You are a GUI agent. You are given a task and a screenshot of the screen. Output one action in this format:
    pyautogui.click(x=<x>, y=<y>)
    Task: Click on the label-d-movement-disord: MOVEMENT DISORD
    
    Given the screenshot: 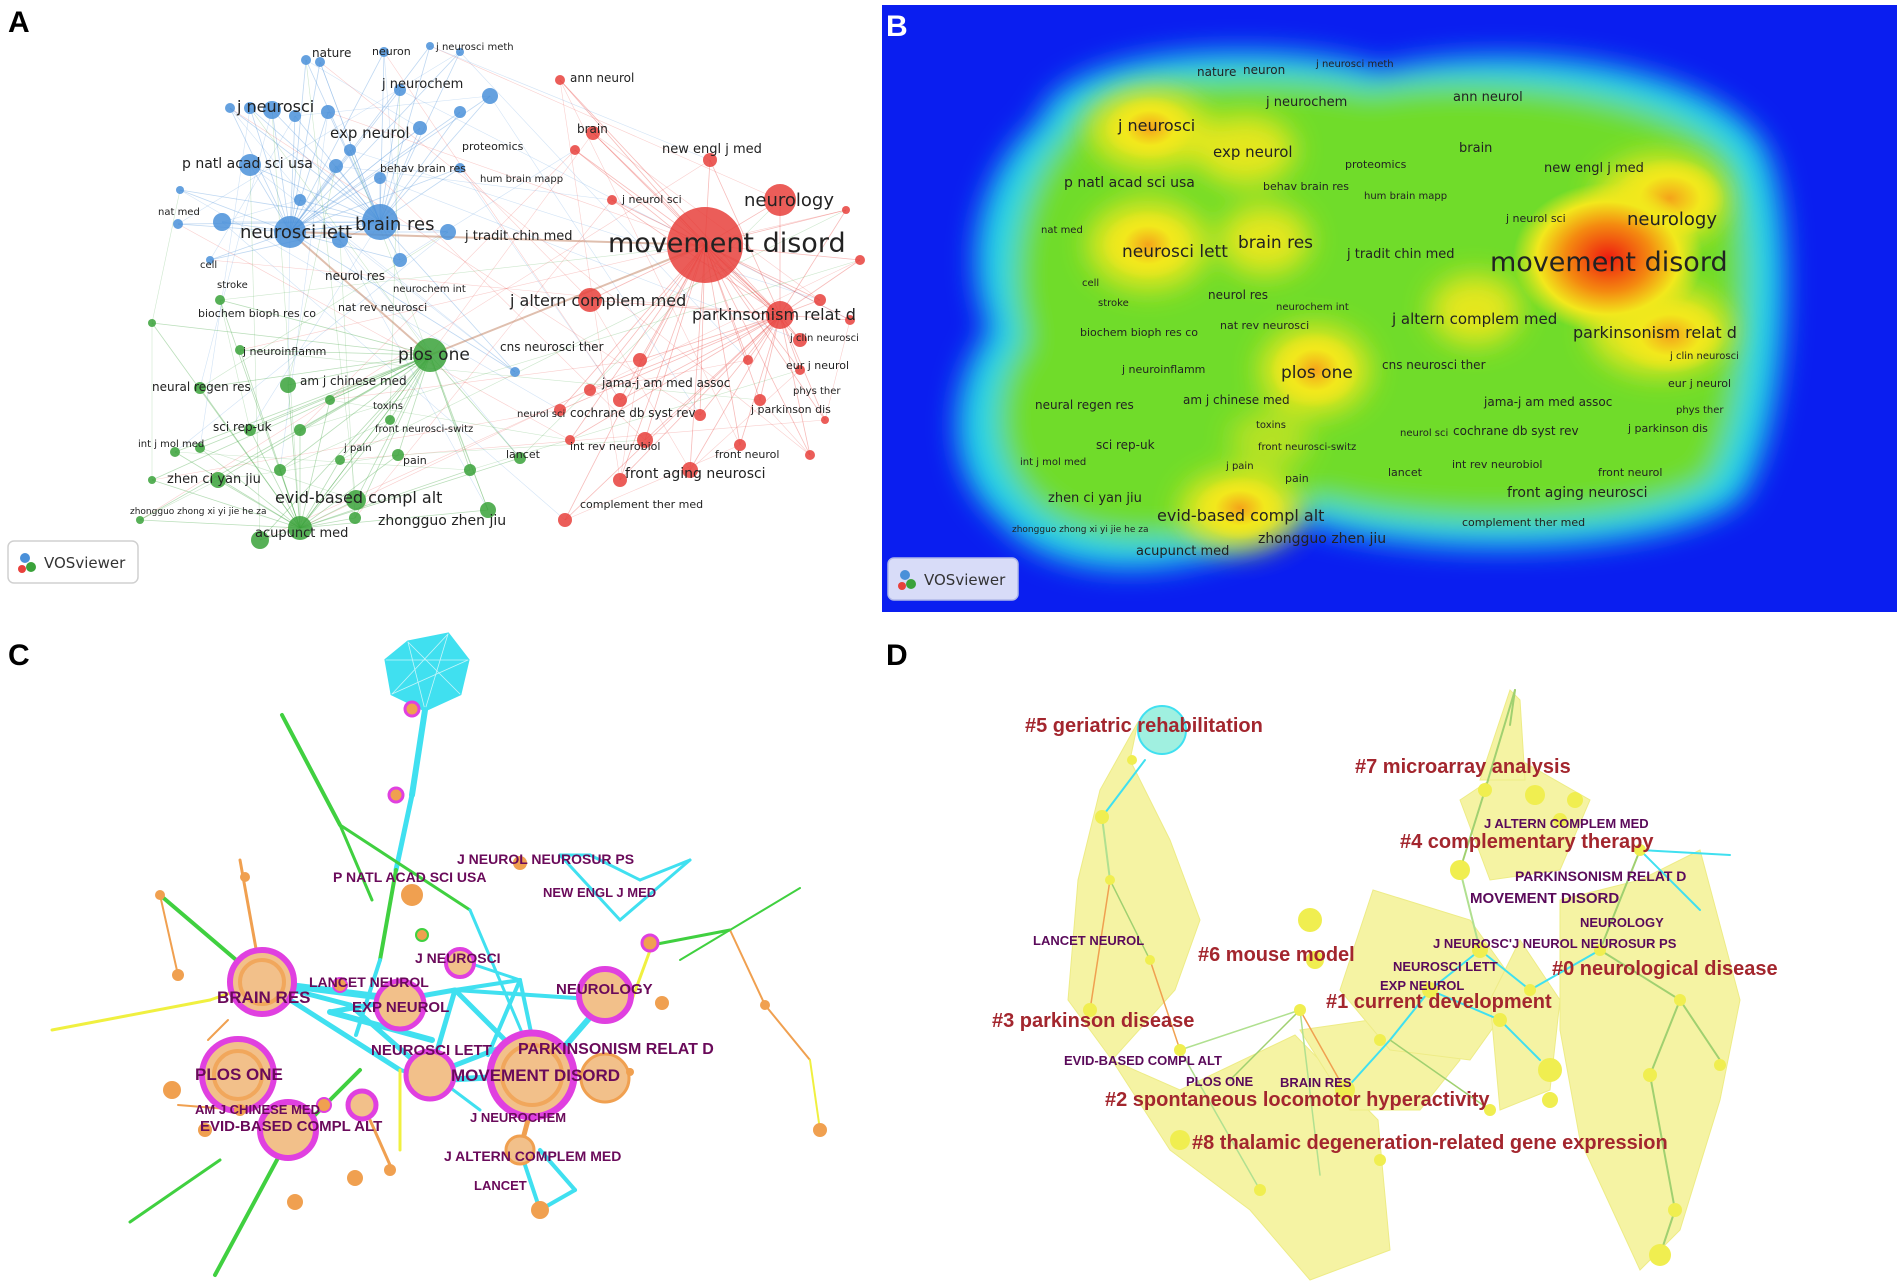 What is the action you would take?
    pyautogui.click(x=1544, y=898)
    